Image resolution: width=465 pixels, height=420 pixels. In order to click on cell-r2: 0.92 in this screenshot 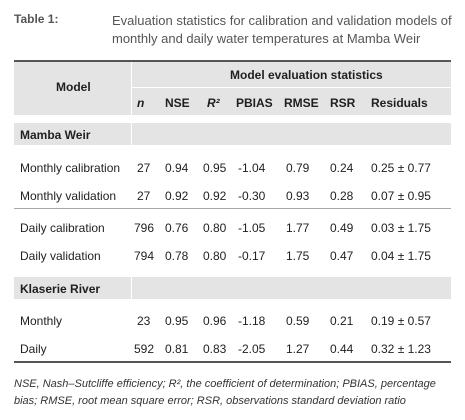, I will do `click(215, 196)`.